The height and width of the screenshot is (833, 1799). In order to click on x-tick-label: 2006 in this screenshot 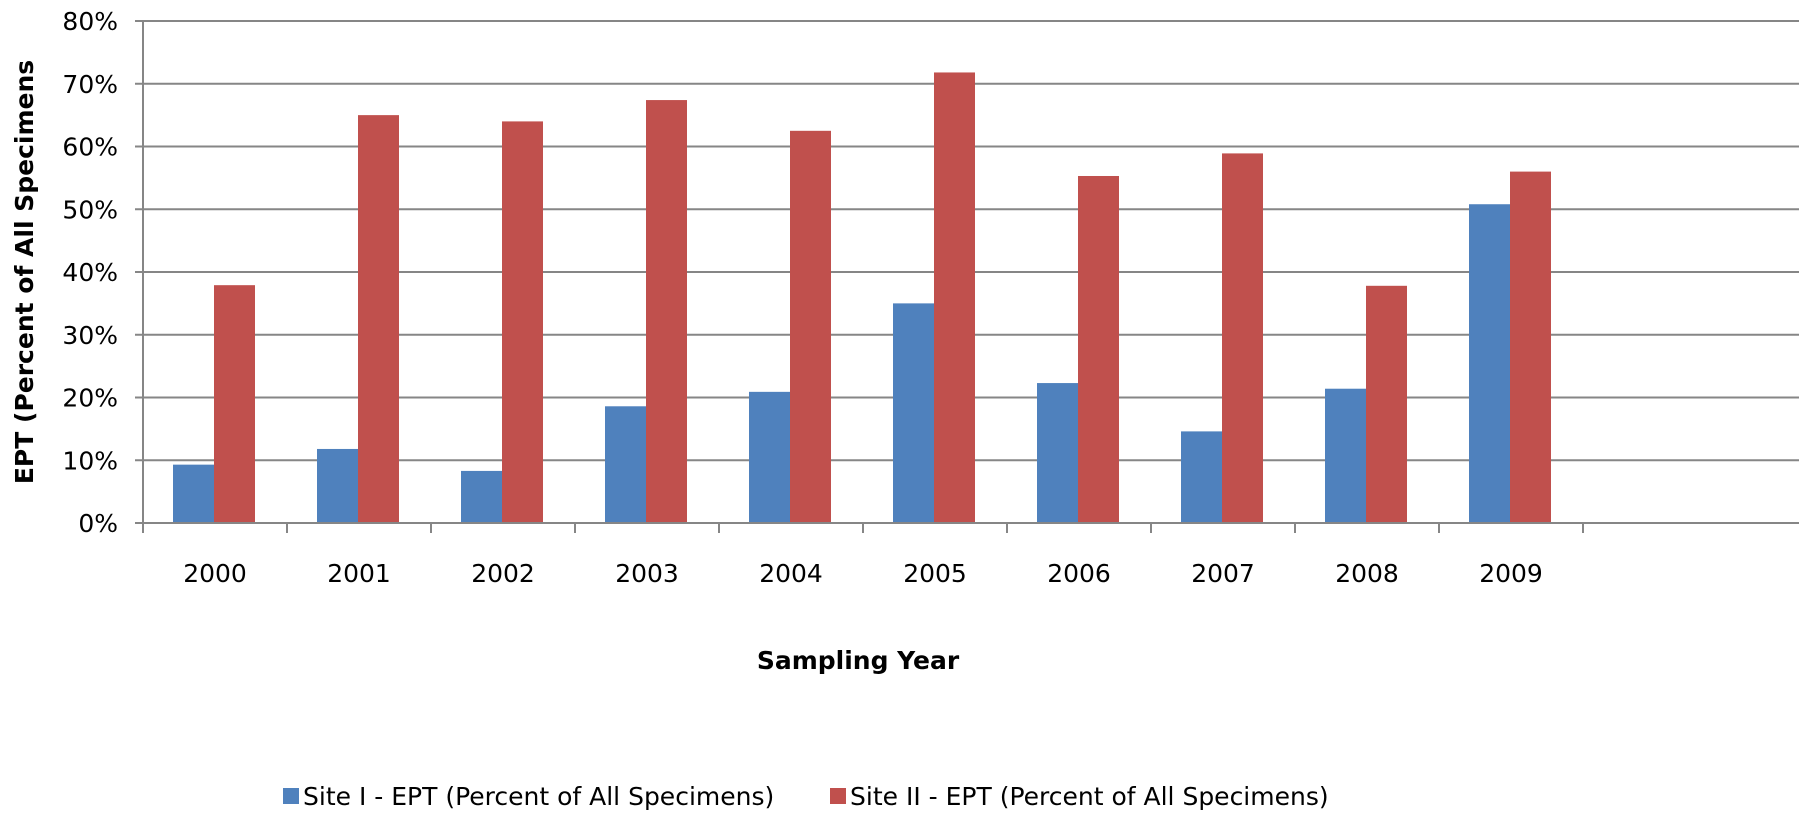, I will do `click(1079, 573)`.